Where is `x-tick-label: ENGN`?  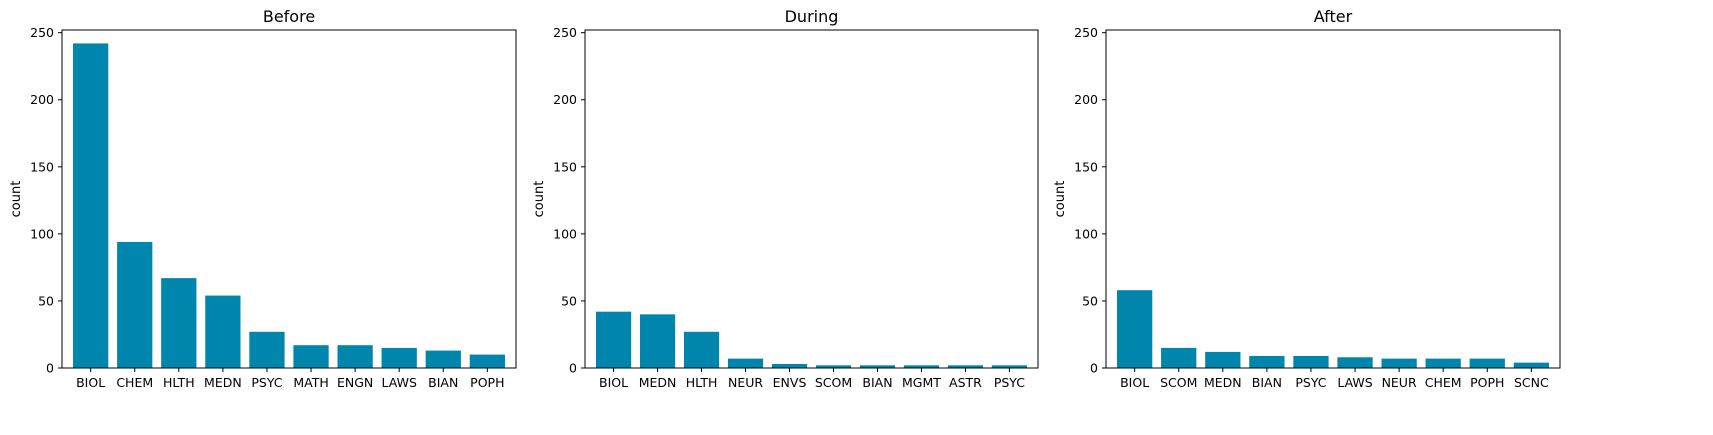
x-tick-label: ENGN is located at coordinates (355, 382).